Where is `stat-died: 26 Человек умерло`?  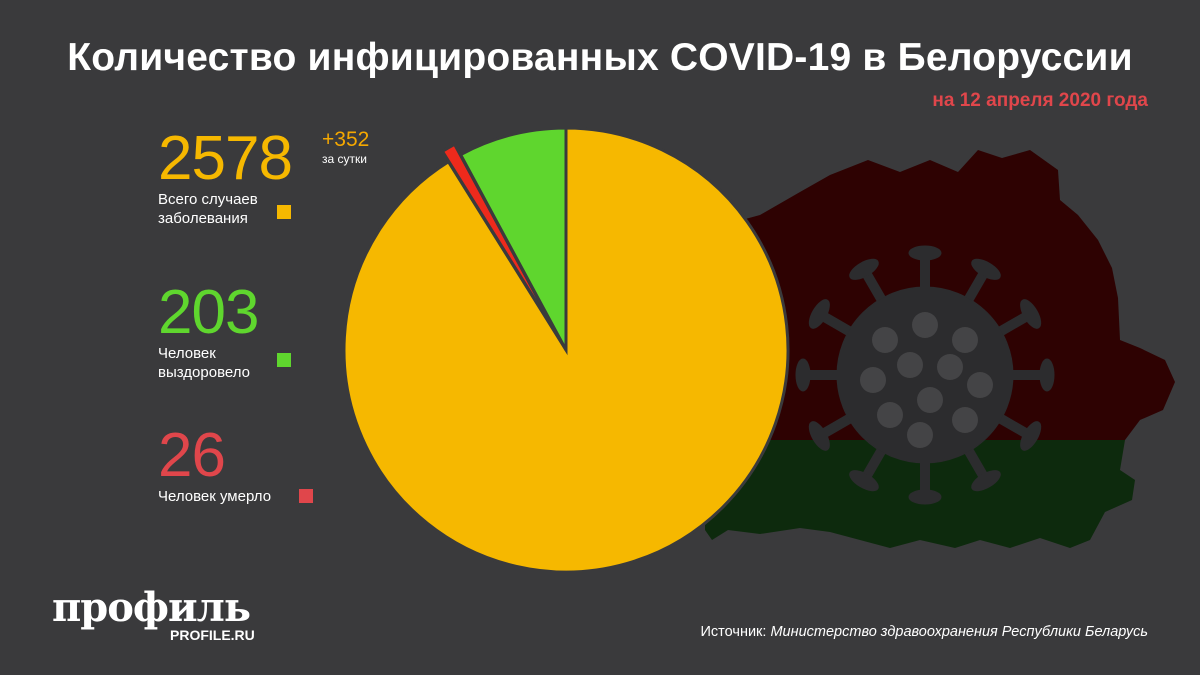 stat-died: 26 Человек умерло is located at coordinates (214, 465).